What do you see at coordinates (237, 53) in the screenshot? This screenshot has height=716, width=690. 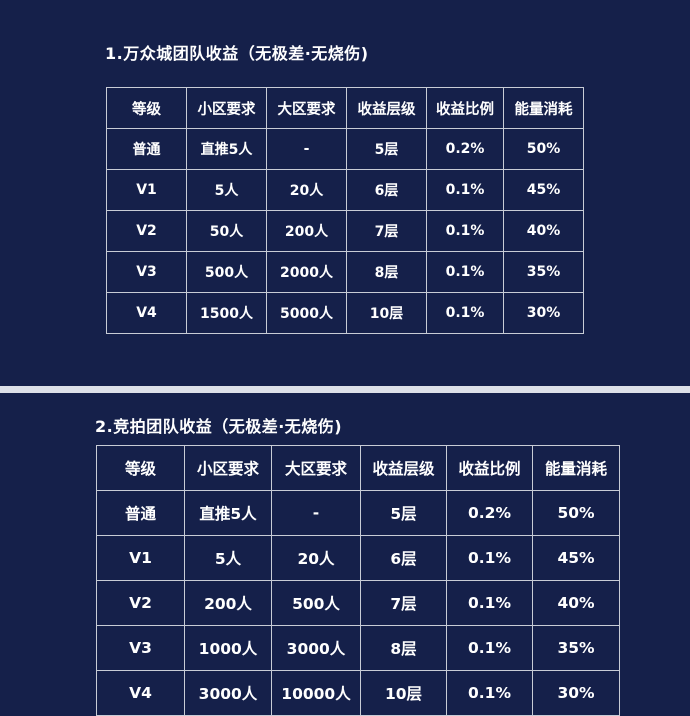 I see `section-title: 1.万众城团队收益（无极差·无烧伤)` at bounding box center [237, 53].